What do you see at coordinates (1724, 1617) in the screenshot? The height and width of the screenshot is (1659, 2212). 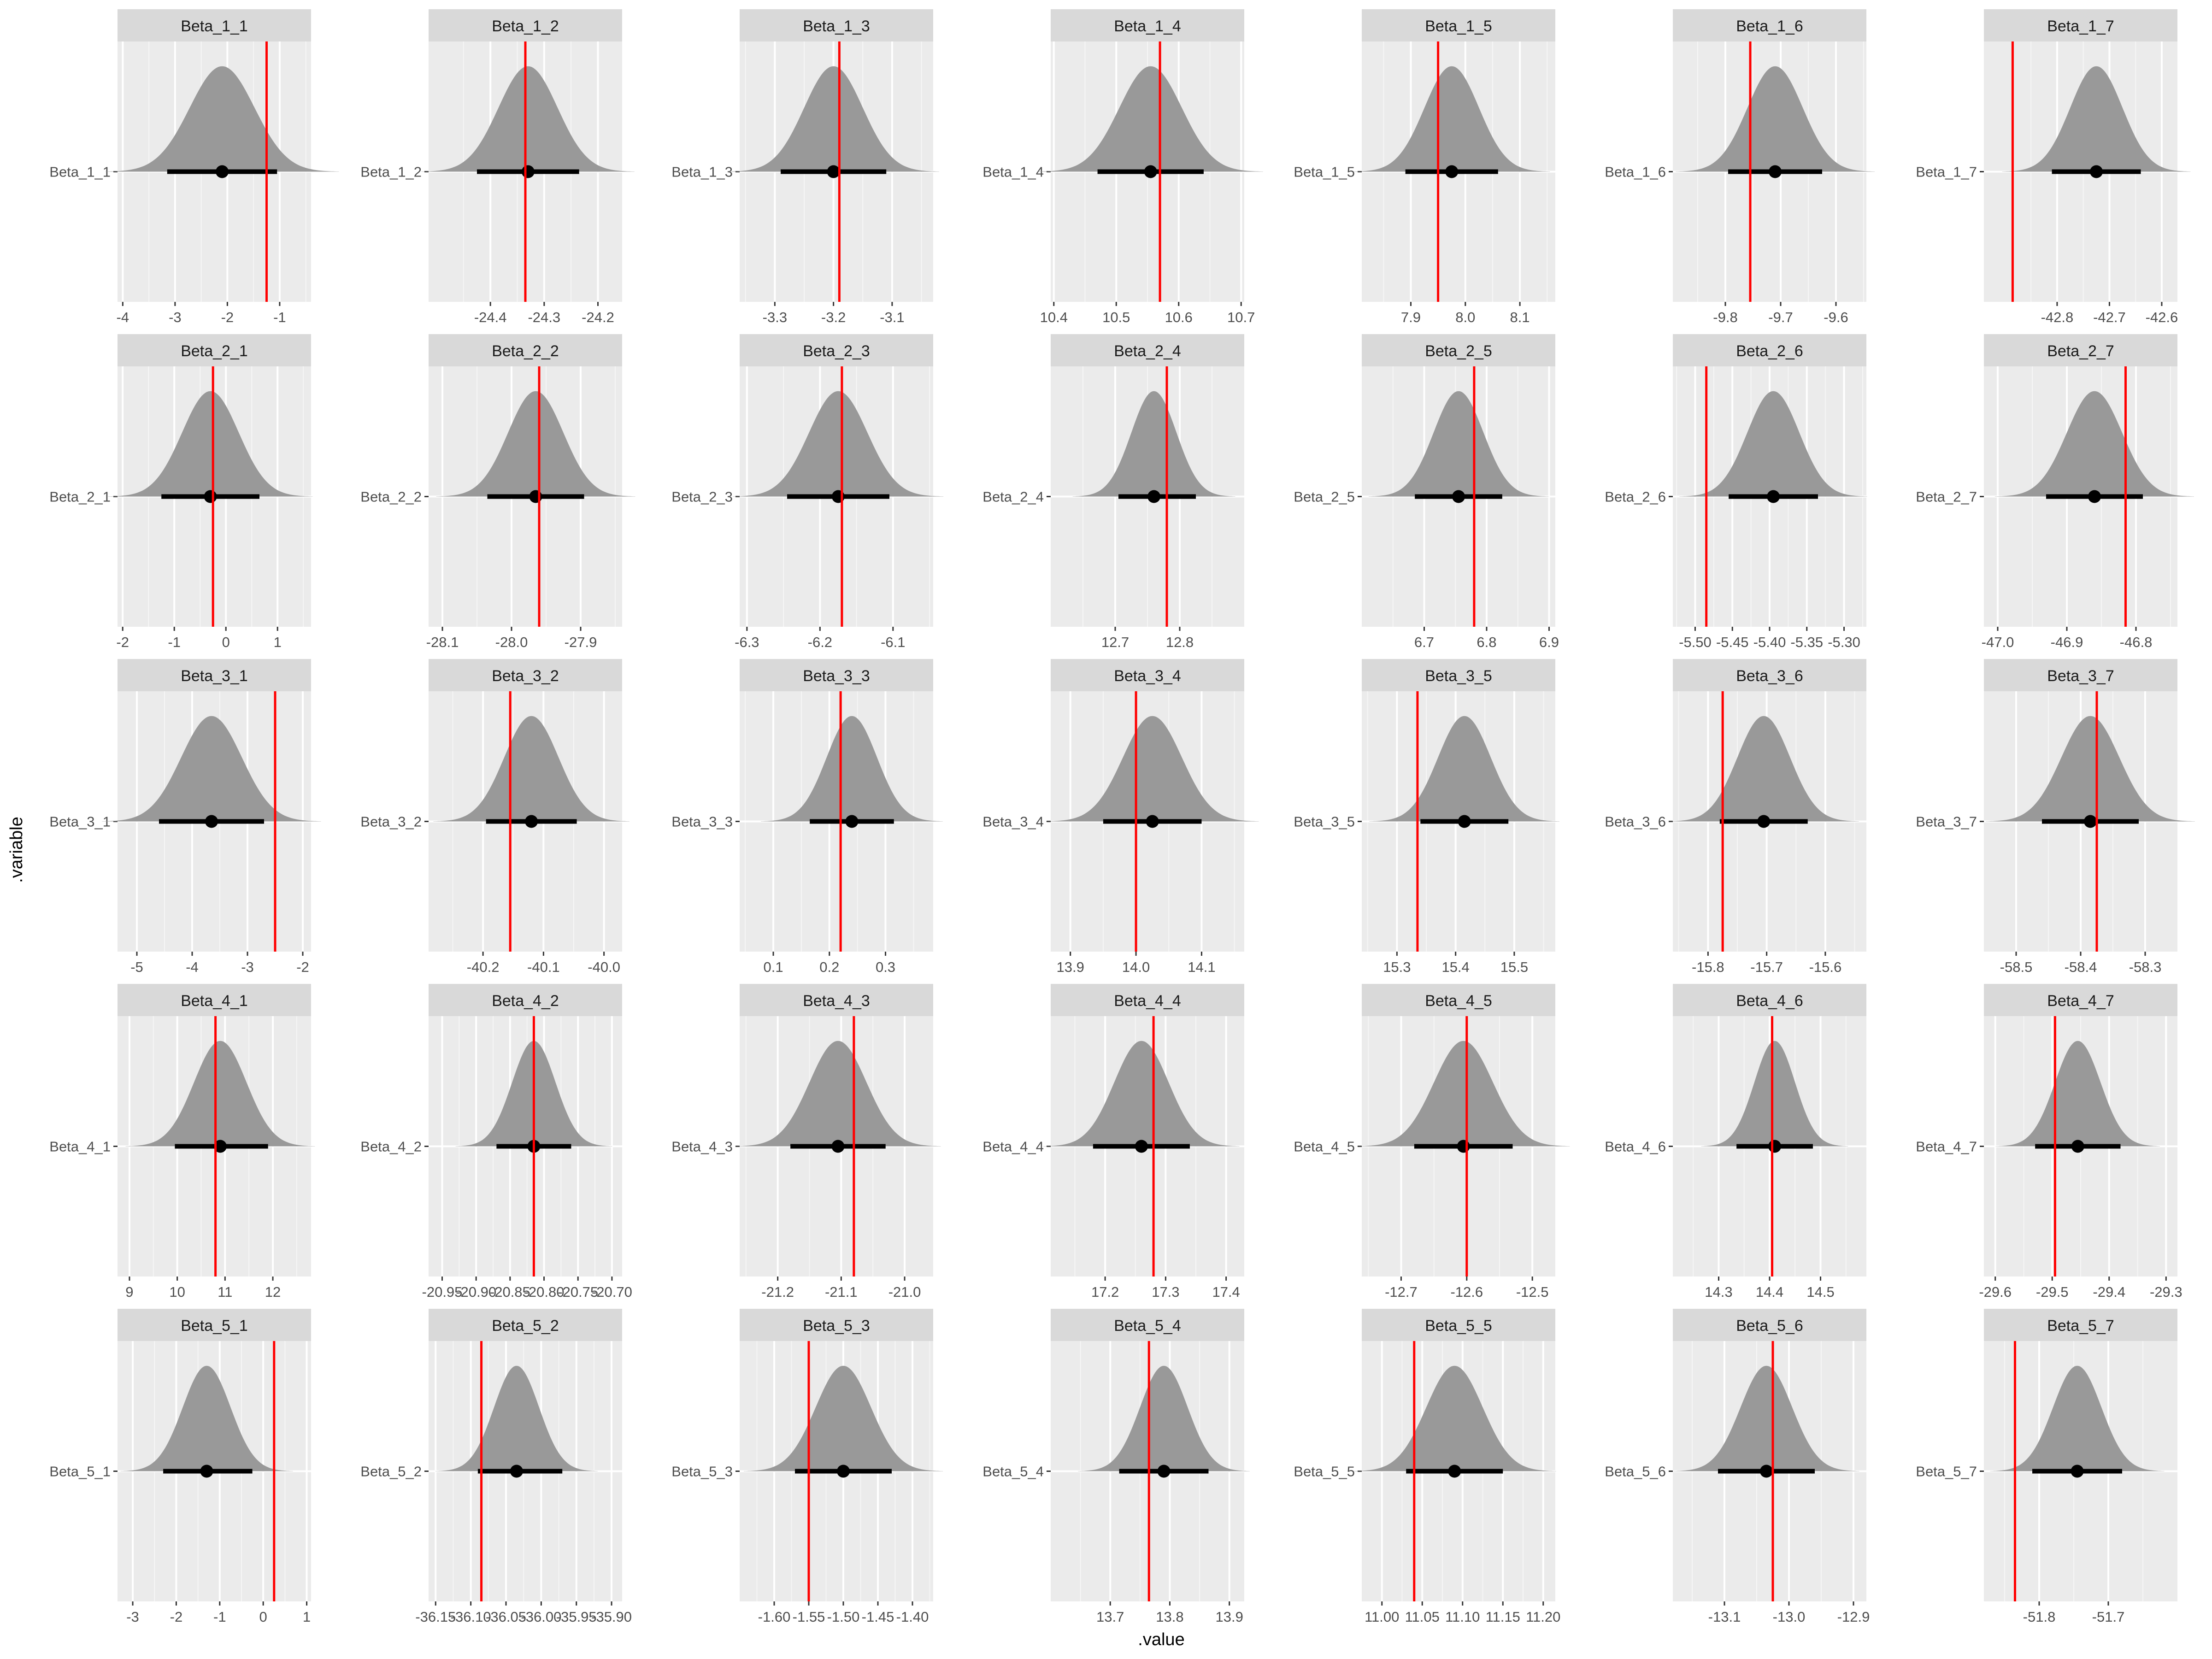 I see `x-tick-label: -13.1` at bounding box center [1724, 1617].